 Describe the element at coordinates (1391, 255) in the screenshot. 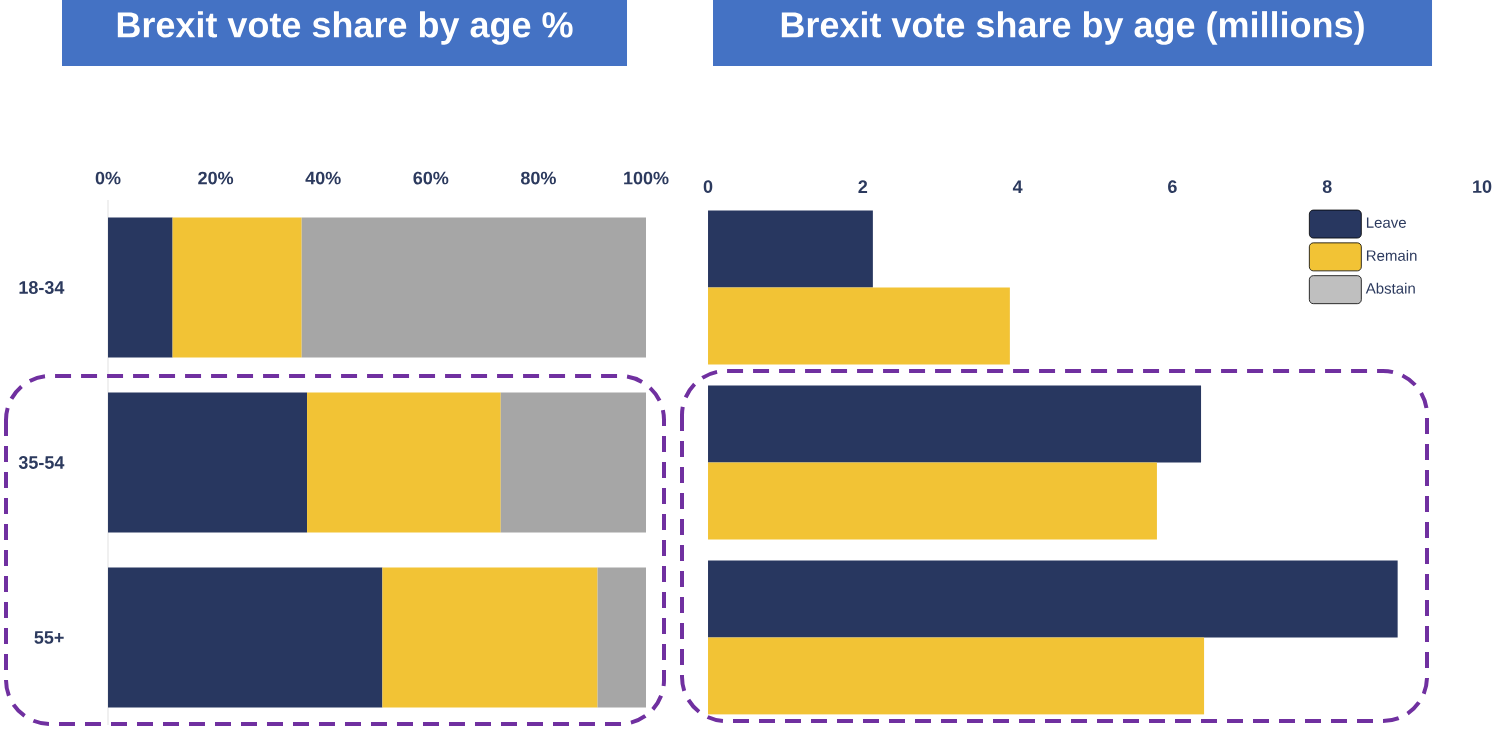

I see `legend-label: Remain` at that location.